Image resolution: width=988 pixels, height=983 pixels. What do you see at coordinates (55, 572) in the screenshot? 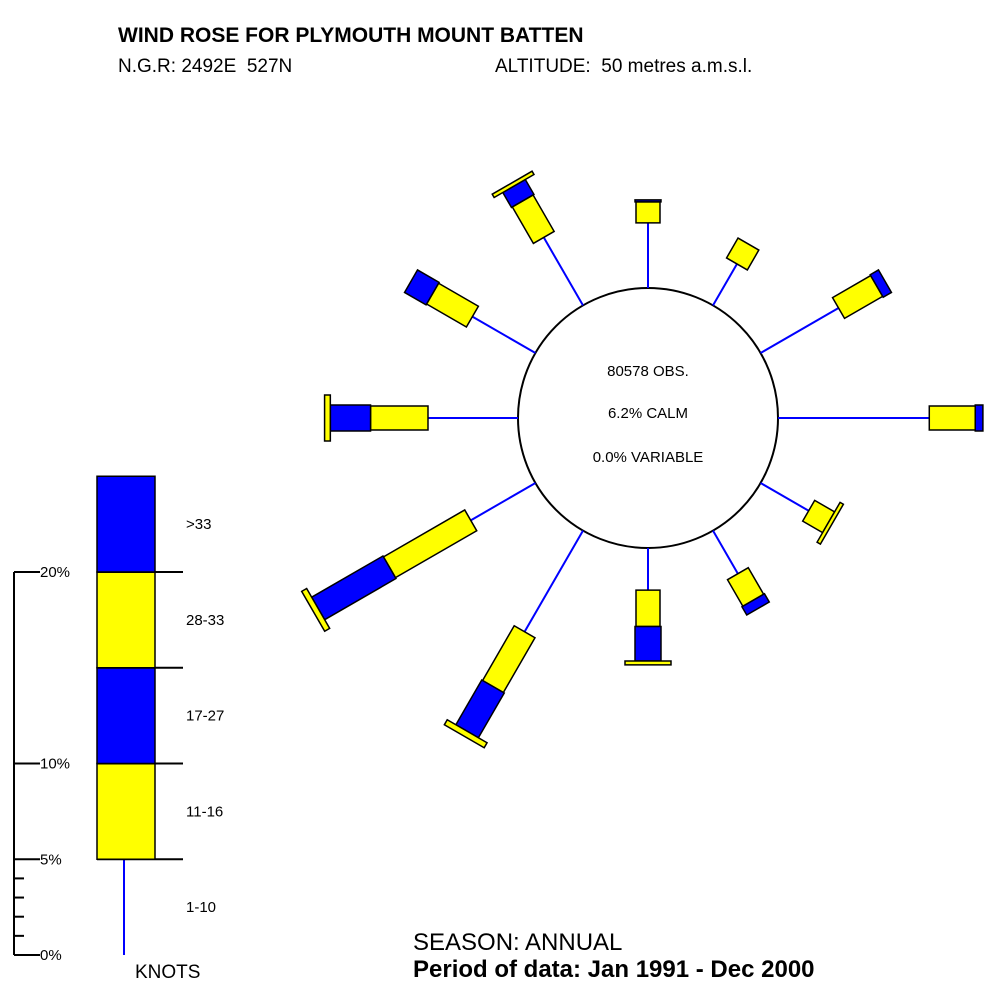
I see `y-tick-label: 20%` at bounding box center [55, 572].